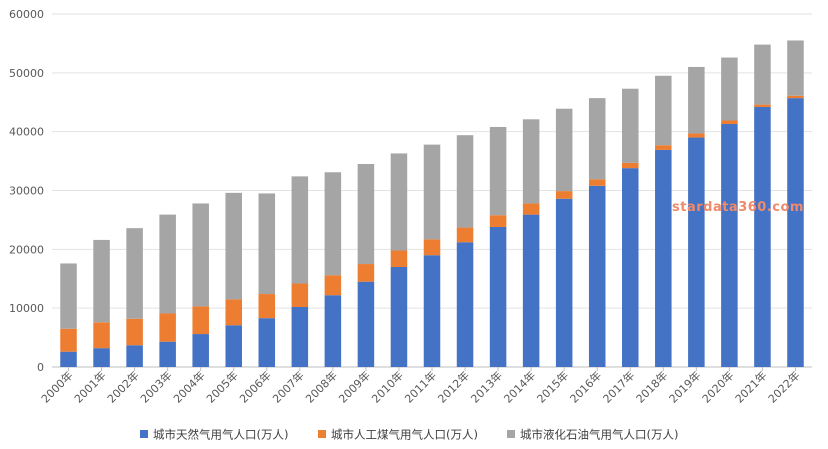 The image size is (828, 449). I want to click on y-tick-label: 30000, so click(26, 191).